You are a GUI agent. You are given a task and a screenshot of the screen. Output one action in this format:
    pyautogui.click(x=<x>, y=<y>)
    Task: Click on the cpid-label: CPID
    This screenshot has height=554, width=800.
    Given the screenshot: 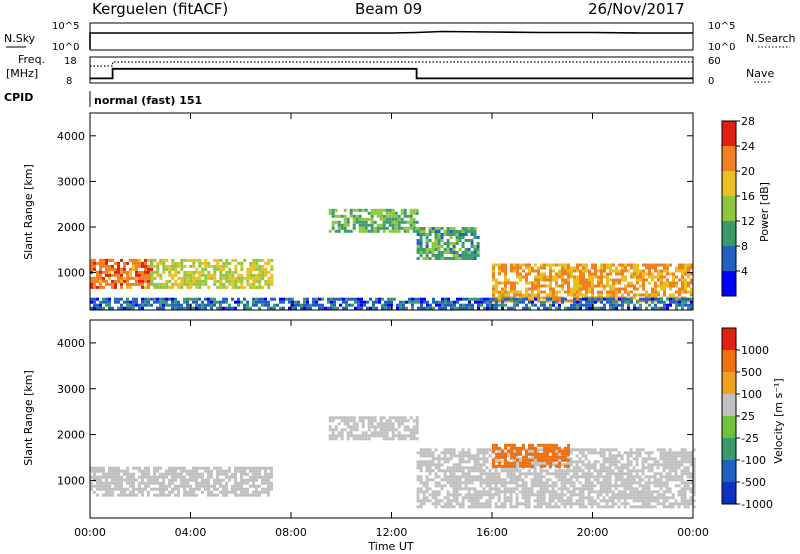 What is the action you would take?
    pyautogui.click(x=18, y=97)
    